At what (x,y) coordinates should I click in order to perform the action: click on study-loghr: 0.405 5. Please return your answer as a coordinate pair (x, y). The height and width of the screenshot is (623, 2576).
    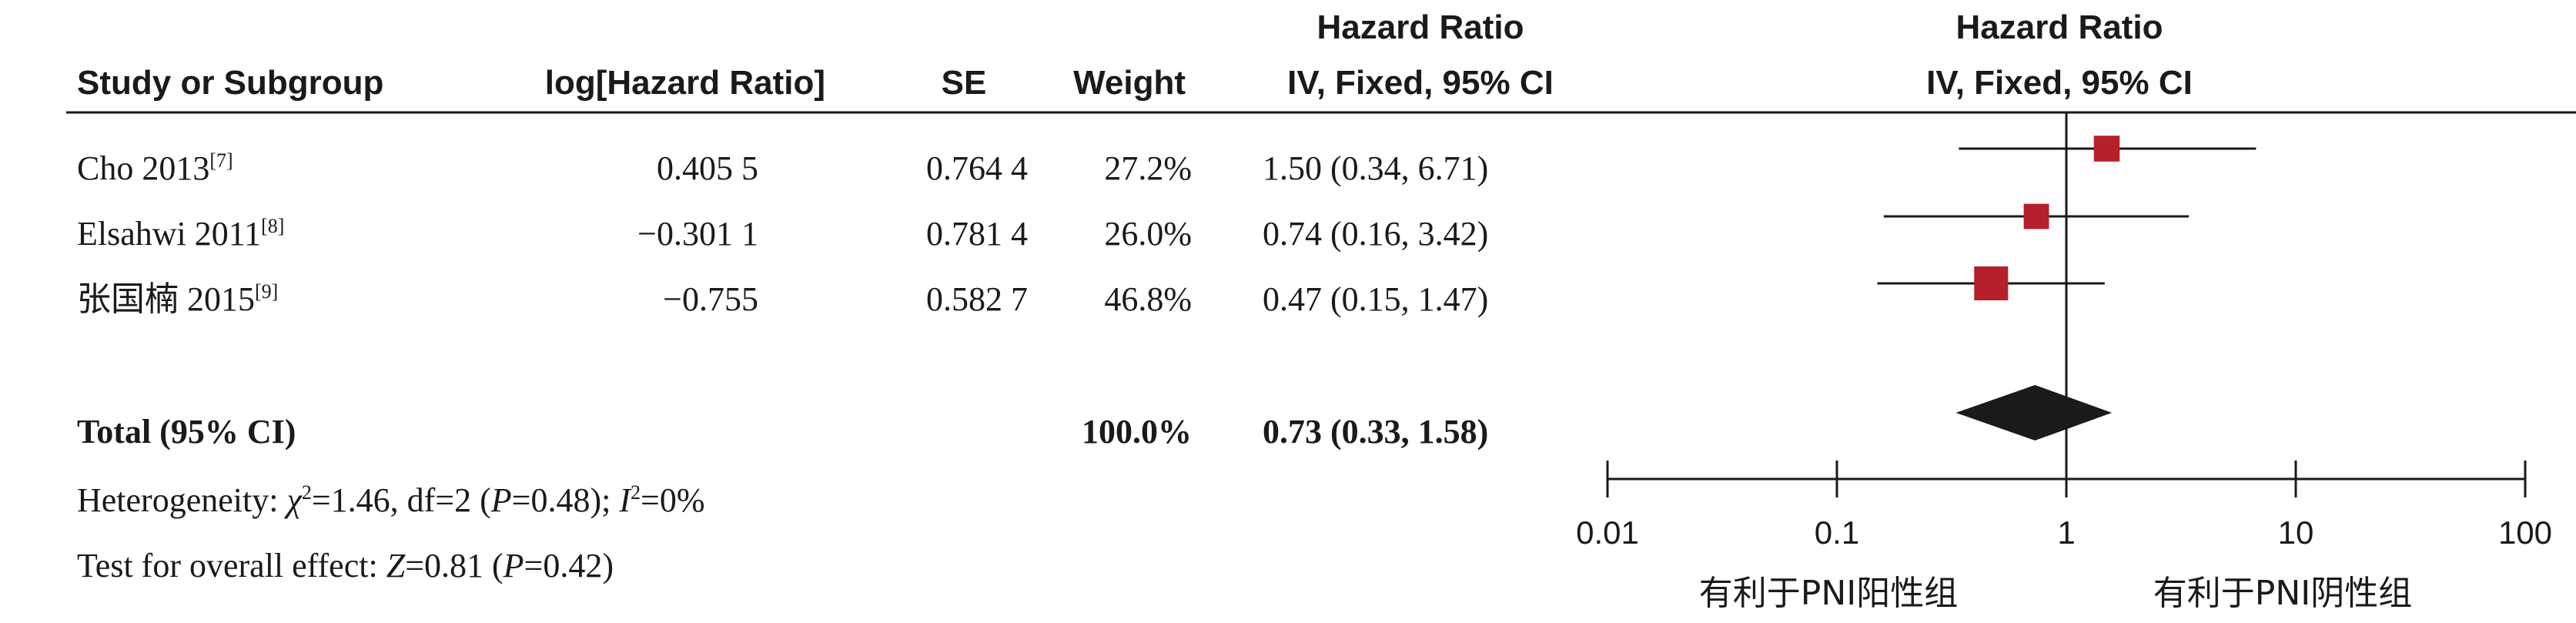
    Looking at the image, I should click on (707, 168).